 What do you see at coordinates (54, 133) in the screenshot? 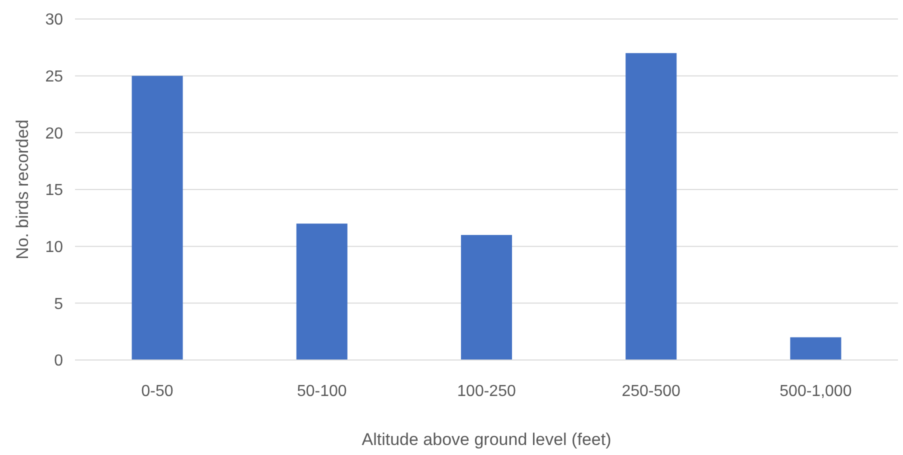
I see `y-tick-label: 20` at bounding box center [54, 133].